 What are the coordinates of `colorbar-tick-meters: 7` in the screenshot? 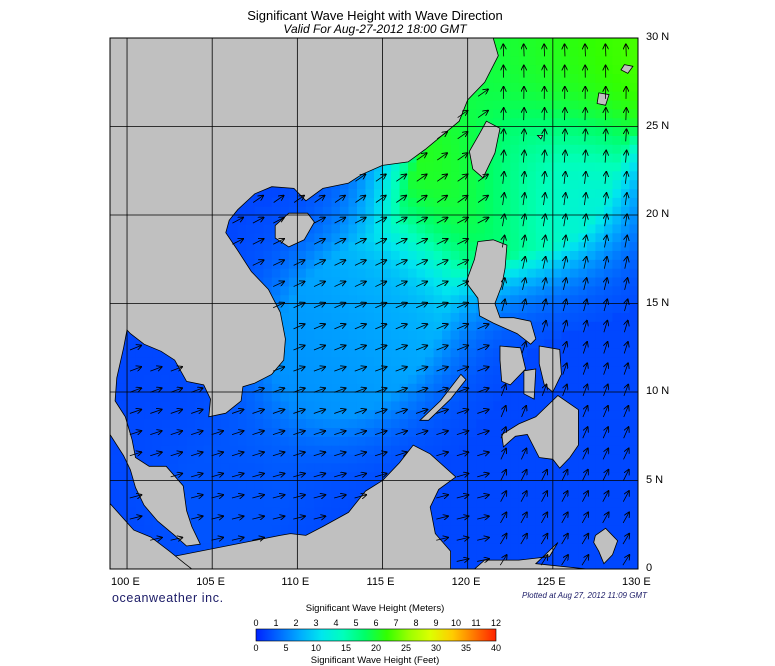 It's located at (395, 623).